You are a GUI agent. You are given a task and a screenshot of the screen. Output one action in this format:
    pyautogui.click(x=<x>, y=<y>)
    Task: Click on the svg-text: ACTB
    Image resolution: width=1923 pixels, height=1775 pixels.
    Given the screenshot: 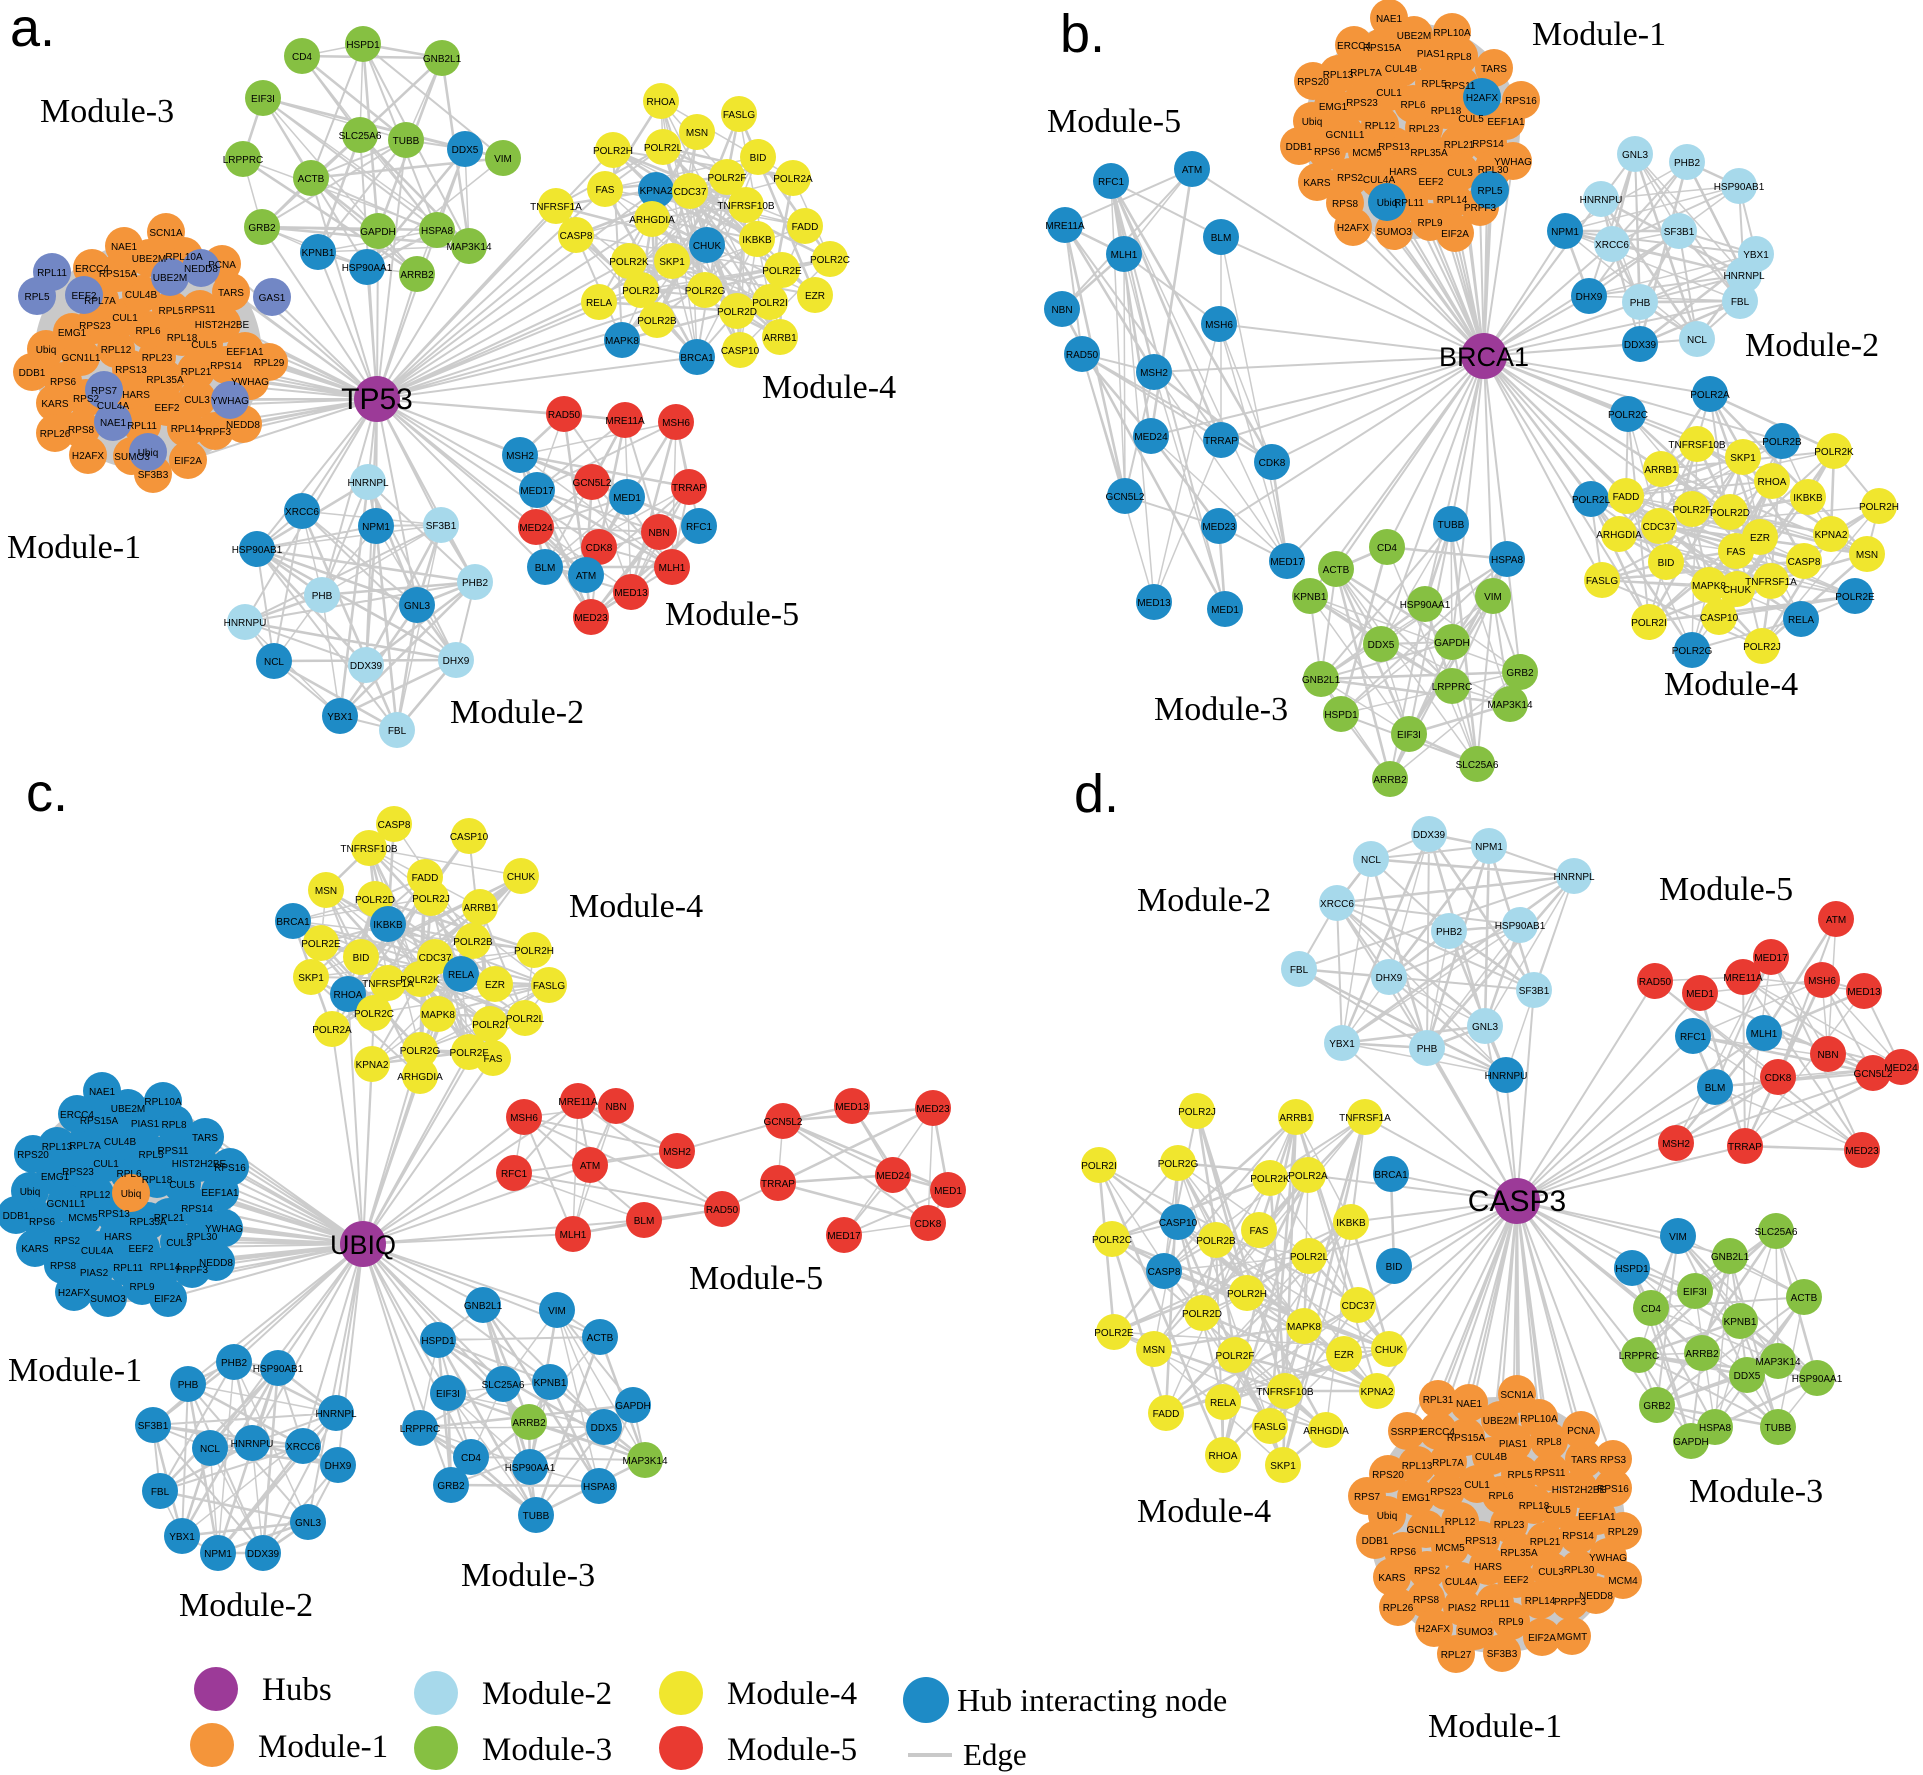 What is the action you would take?
    pyautogui.click(x=311, y=179)
    